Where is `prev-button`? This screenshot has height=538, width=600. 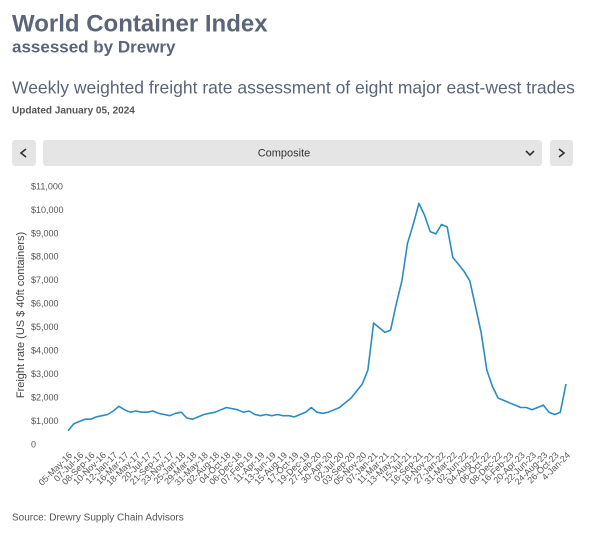
prev-button is located at coordinates (24, 153).